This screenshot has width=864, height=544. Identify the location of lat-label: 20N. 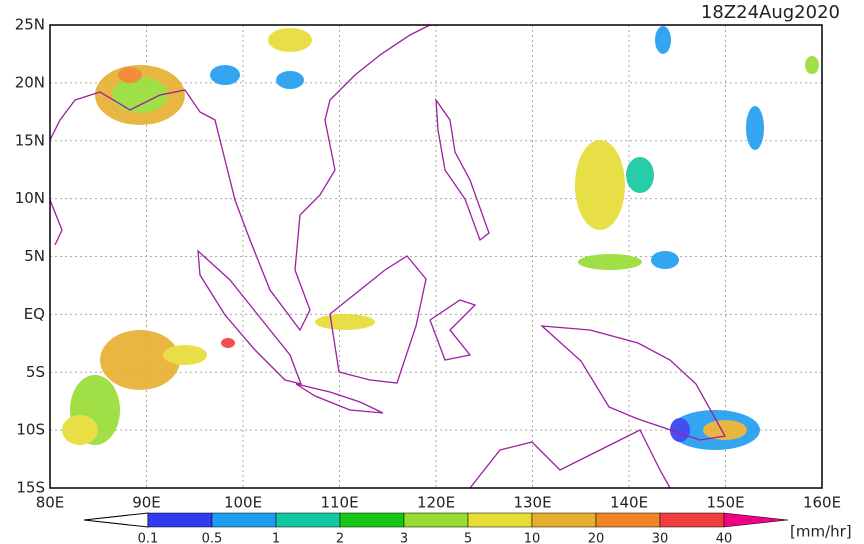
(30, 82).